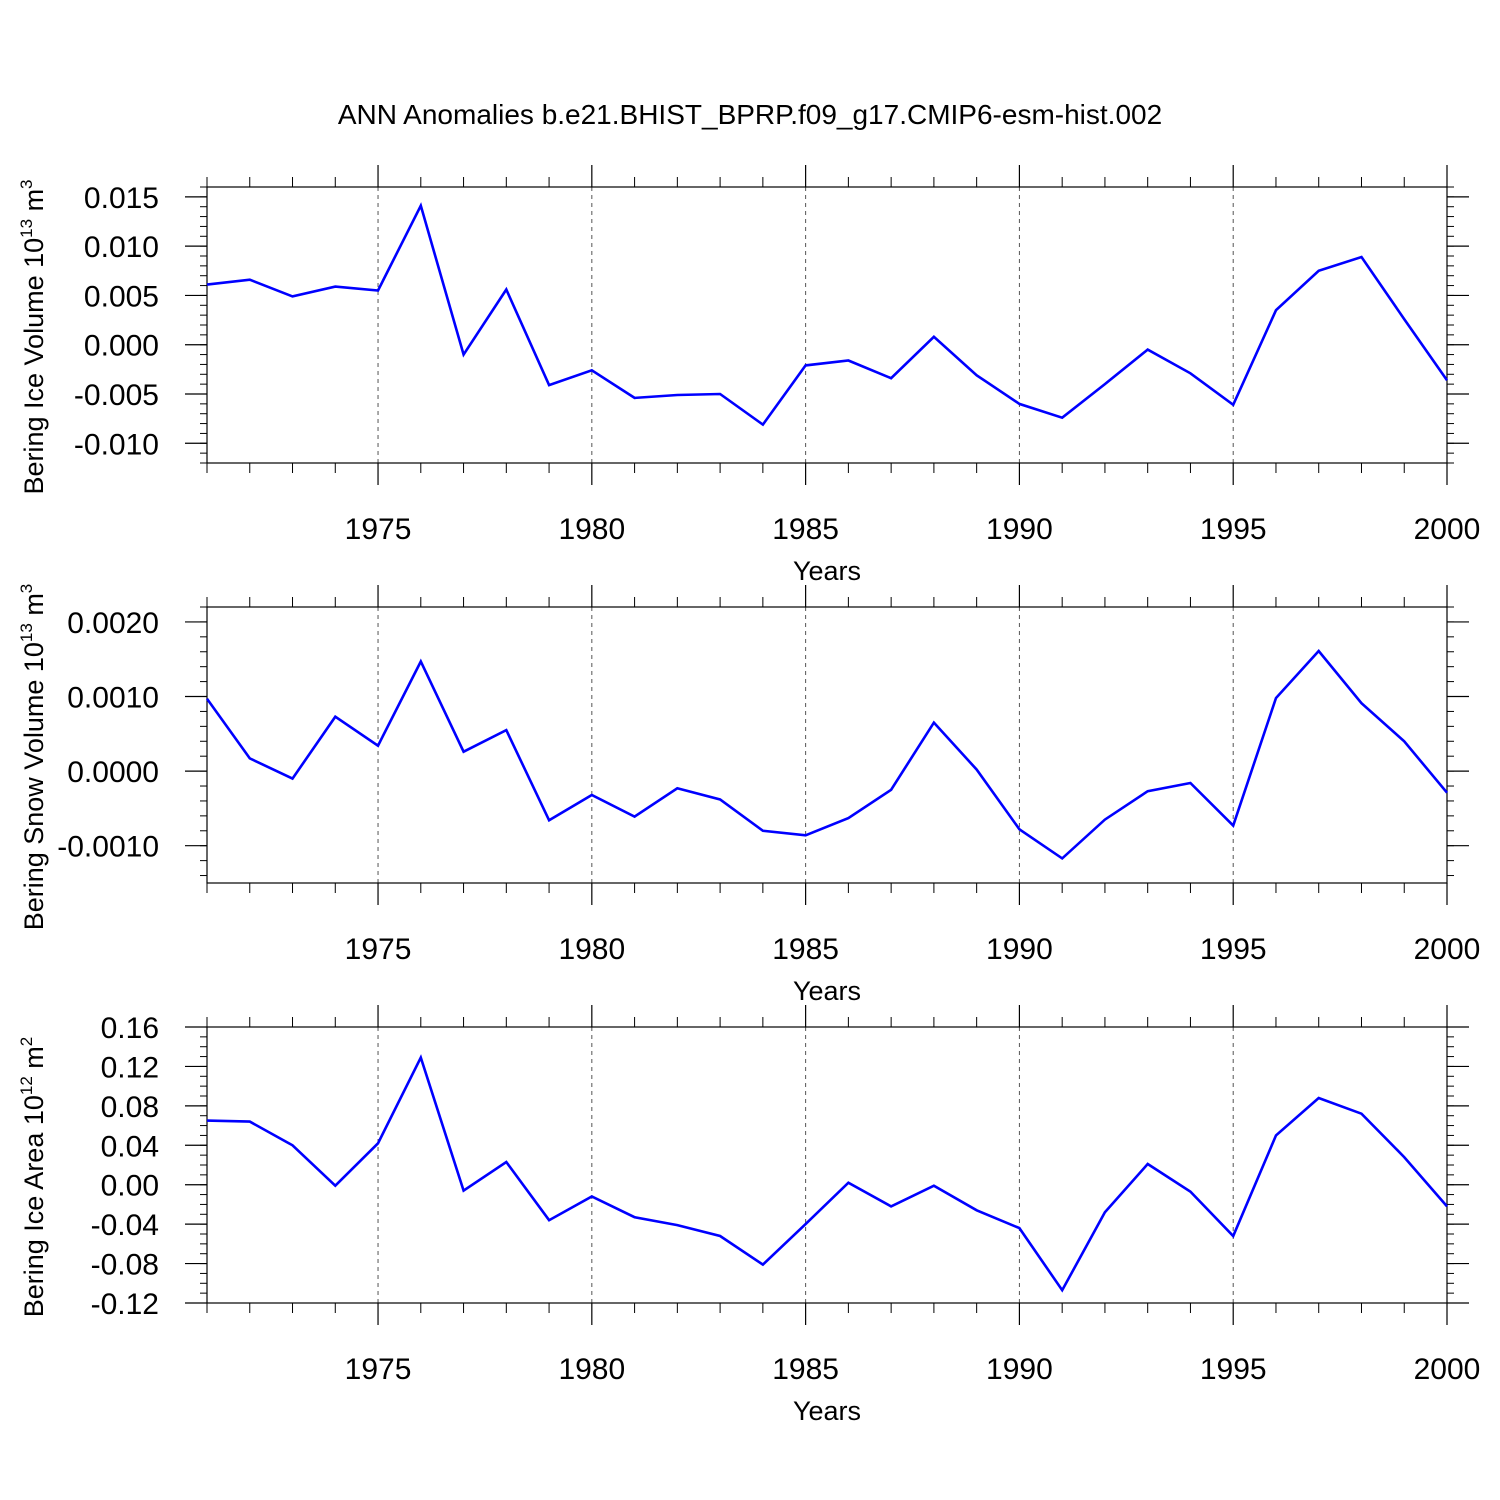  Describe the element at coordinates (130, 1186) in the screenshot. I see `y-tick-label: 0.00` at that location.